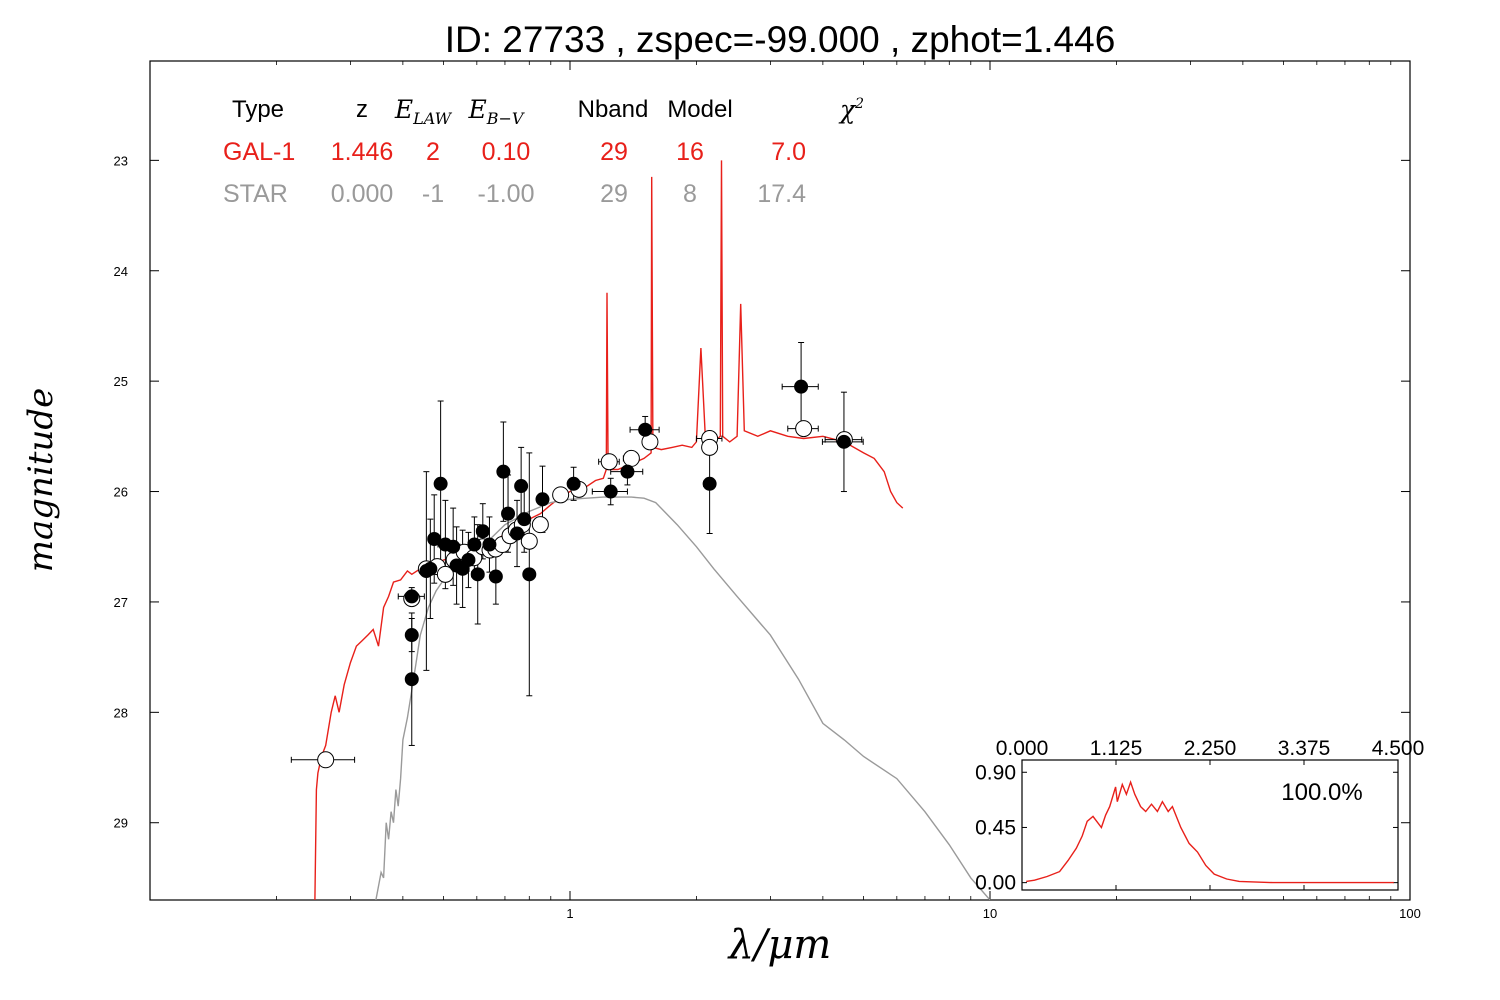 The height and width of the screenshot is (1000, 1500). I want to click on inset-y-tick-label: 0.00, so click(995, 883).